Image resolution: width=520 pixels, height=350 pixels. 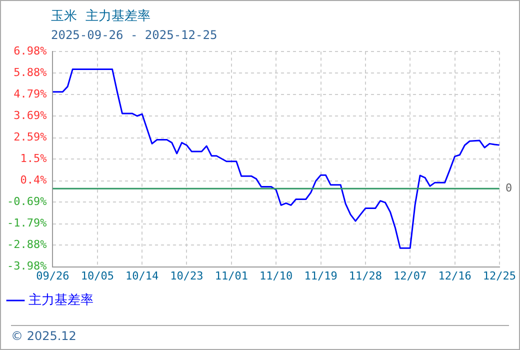 I want to click on y-tick-label: 3.69%, so click(x=31, y=115).